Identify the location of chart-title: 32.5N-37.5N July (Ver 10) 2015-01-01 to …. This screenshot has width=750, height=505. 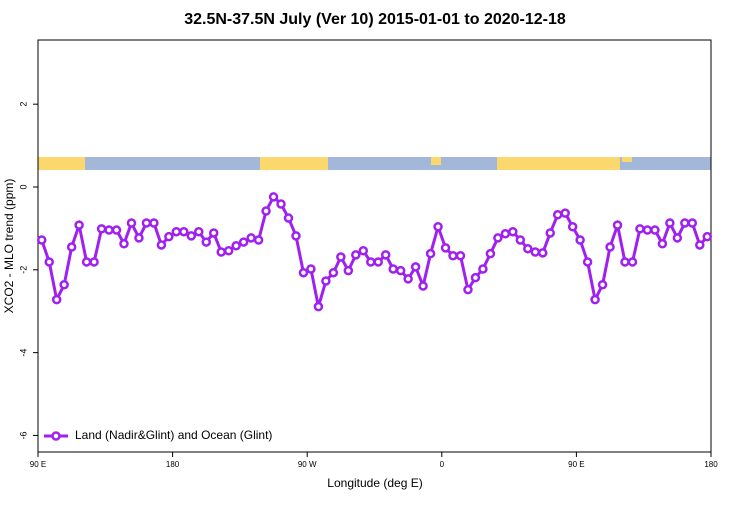
(375, 19).